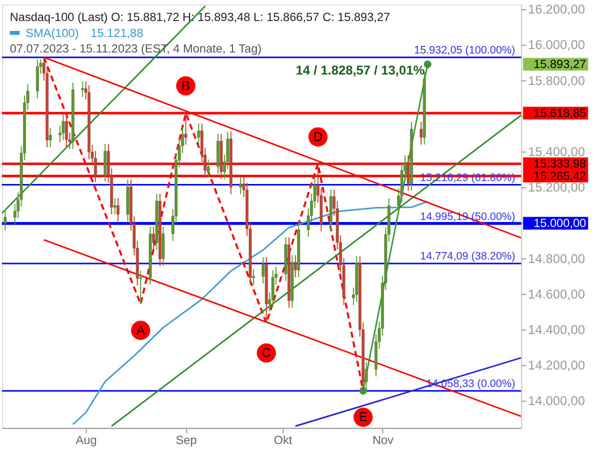 The height and width of the screenshot is (450, 595). What do you see at coordinates (468, 217) in the screenshot?
I see `ref-line-label: 14.995,19 (50.00%)` at bounding box center [468, 217].